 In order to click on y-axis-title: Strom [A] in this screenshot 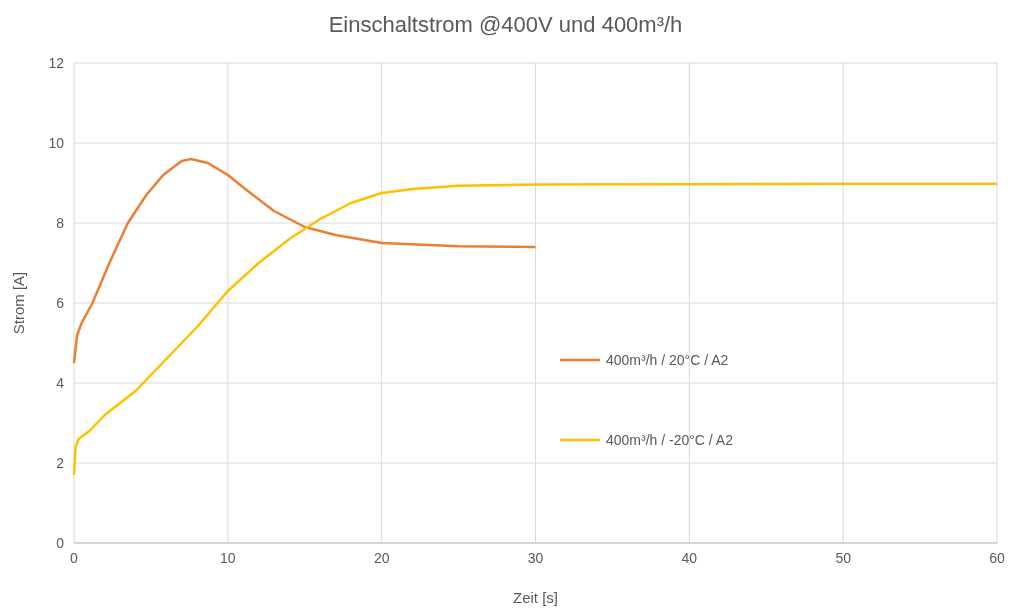, I will do `click(18, 303)`.